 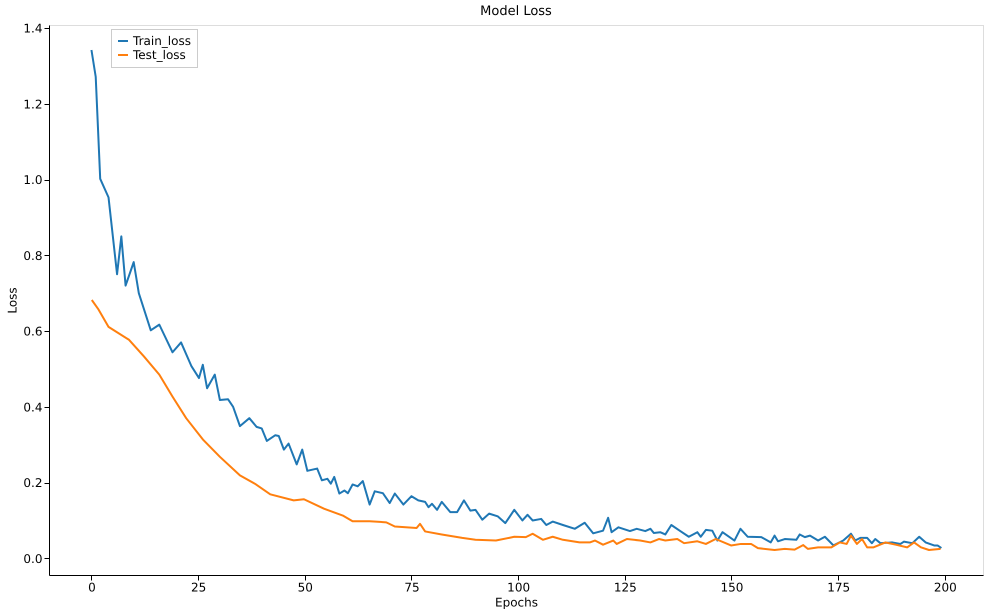 I want to click on x-tick-label: 125, so click(x=625, y=587).